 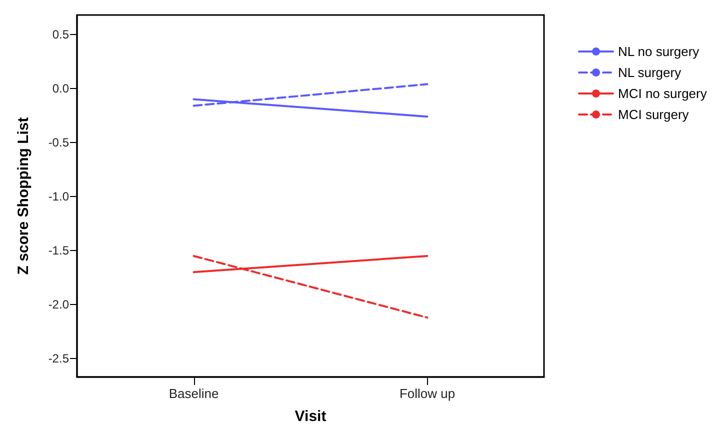 What do you see at coordinates (59, 143) in the screenshot?
I see `y-tick-label: -0.5` at bounding box center [59, 143].